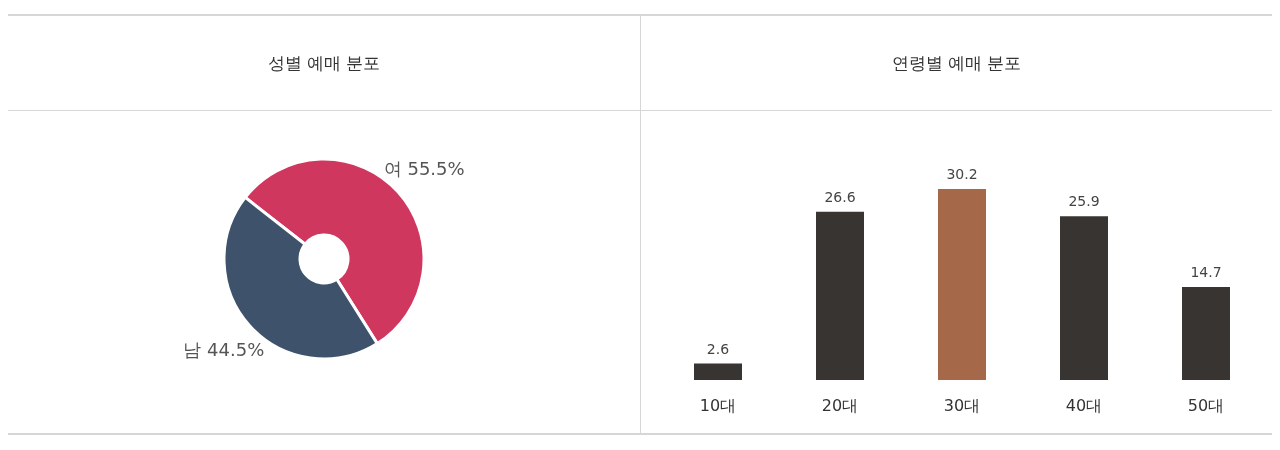  Describe the element at coordinates (1206, 406) in the screenshot. I see `x-tick-label: 50대` at that location.